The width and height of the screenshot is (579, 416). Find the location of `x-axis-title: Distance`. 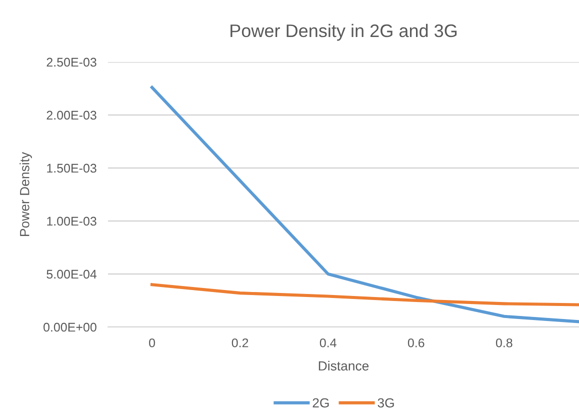

x-axis-title: Distance is located at coordinates (343, 365).